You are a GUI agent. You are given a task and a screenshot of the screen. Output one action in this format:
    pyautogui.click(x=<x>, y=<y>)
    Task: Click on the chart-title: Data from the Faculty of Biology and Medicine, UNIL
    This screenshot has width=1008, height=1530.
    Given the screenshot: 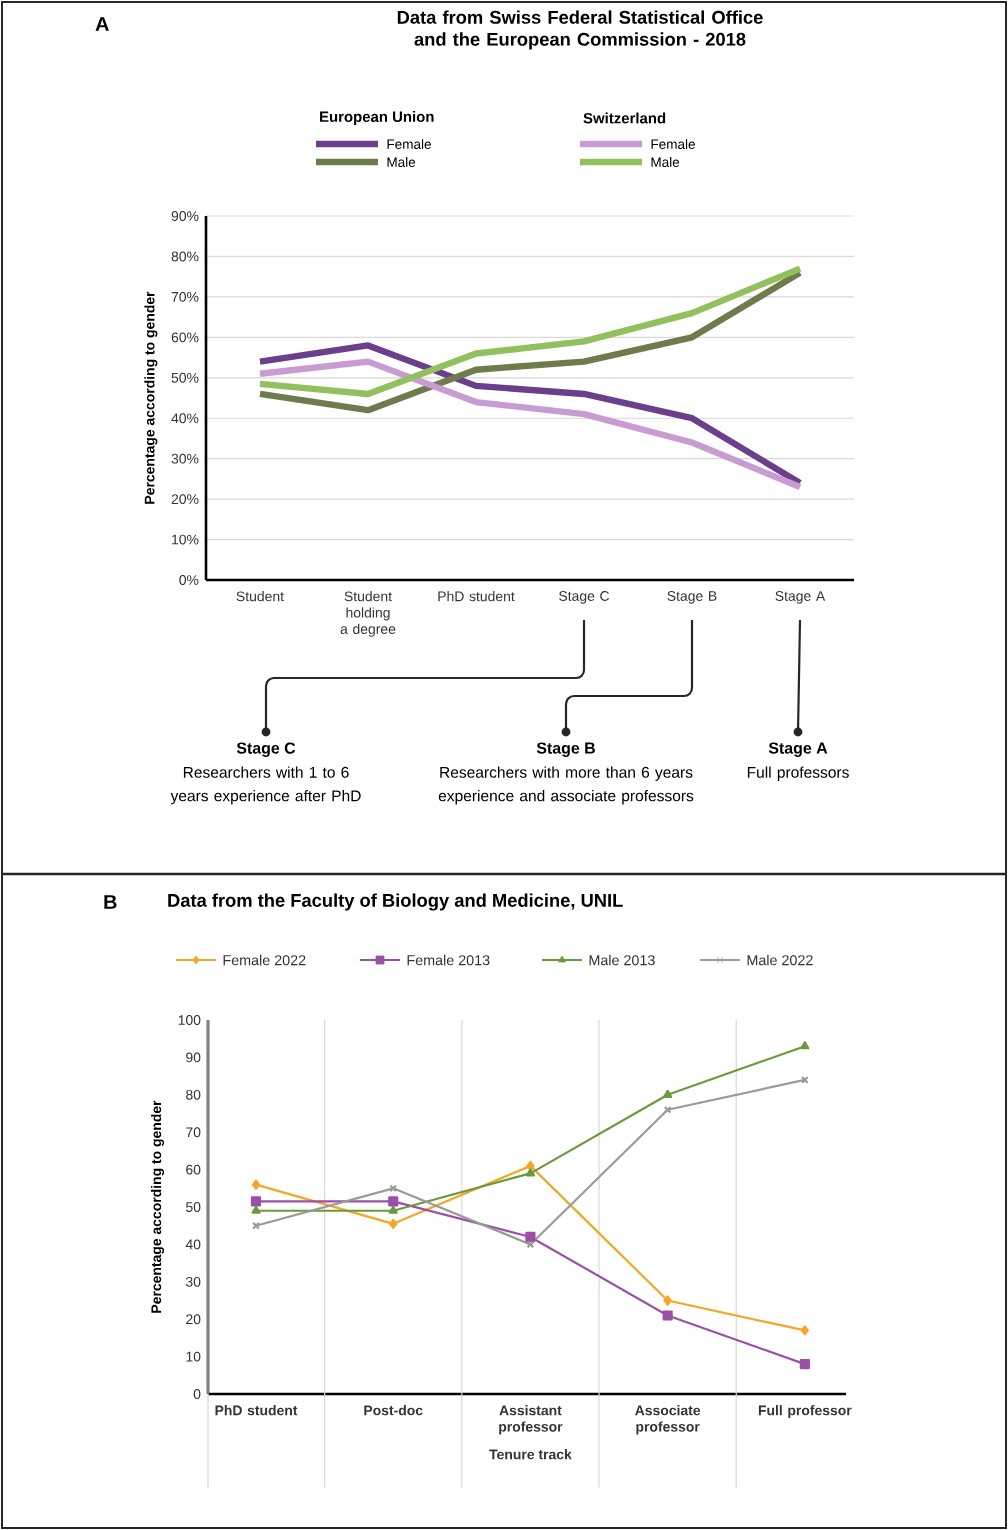 What is the action you would take?
    pyautogui.click(x=395, y=902)
    